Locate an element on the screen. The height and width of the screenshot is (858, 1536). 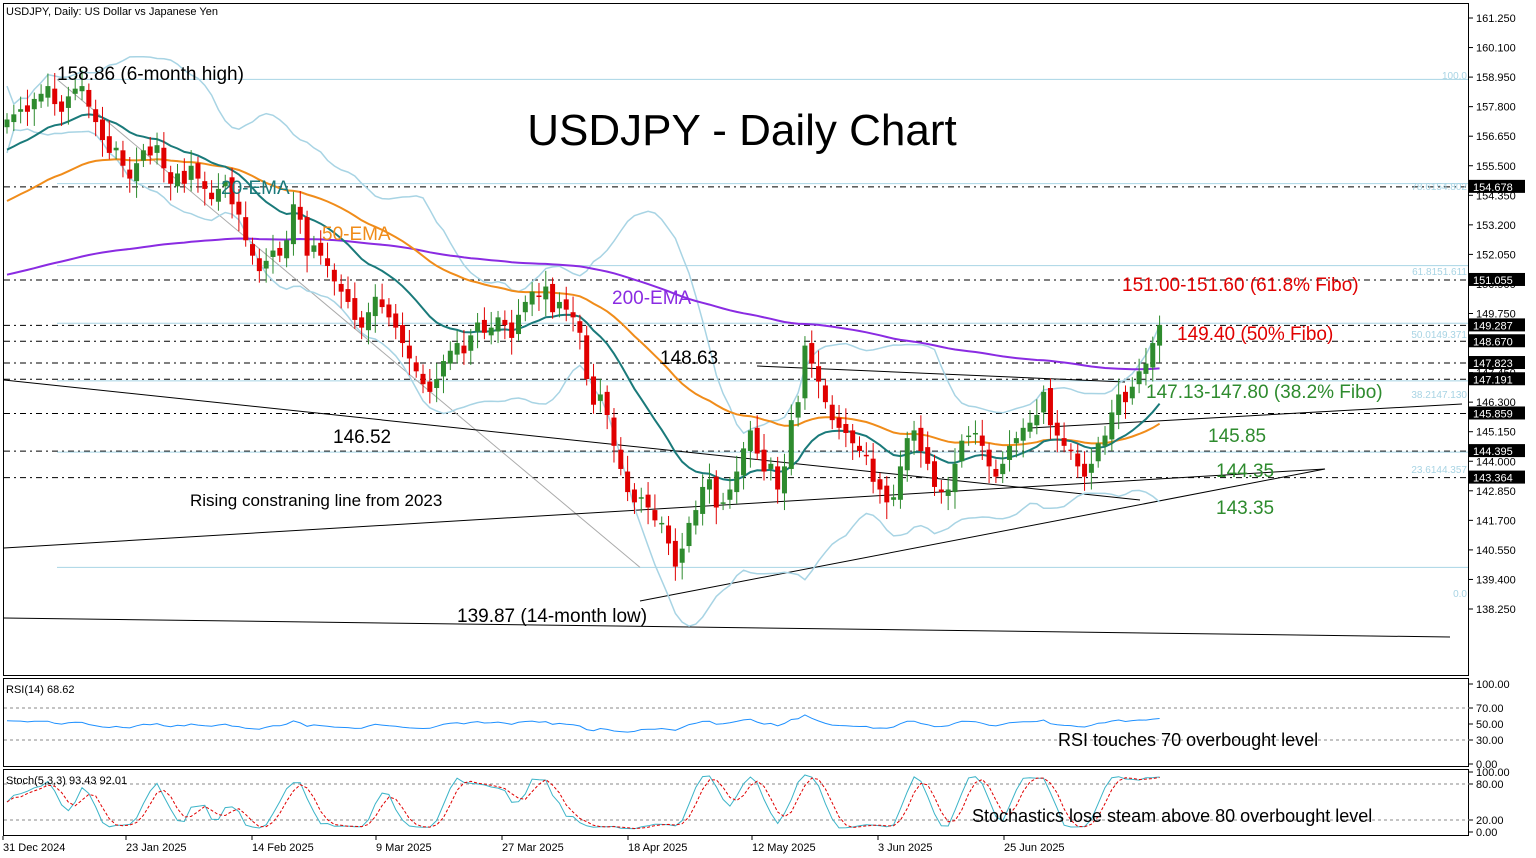
annotation-145-85: 145.85 is located at coordinates (1237, 436).